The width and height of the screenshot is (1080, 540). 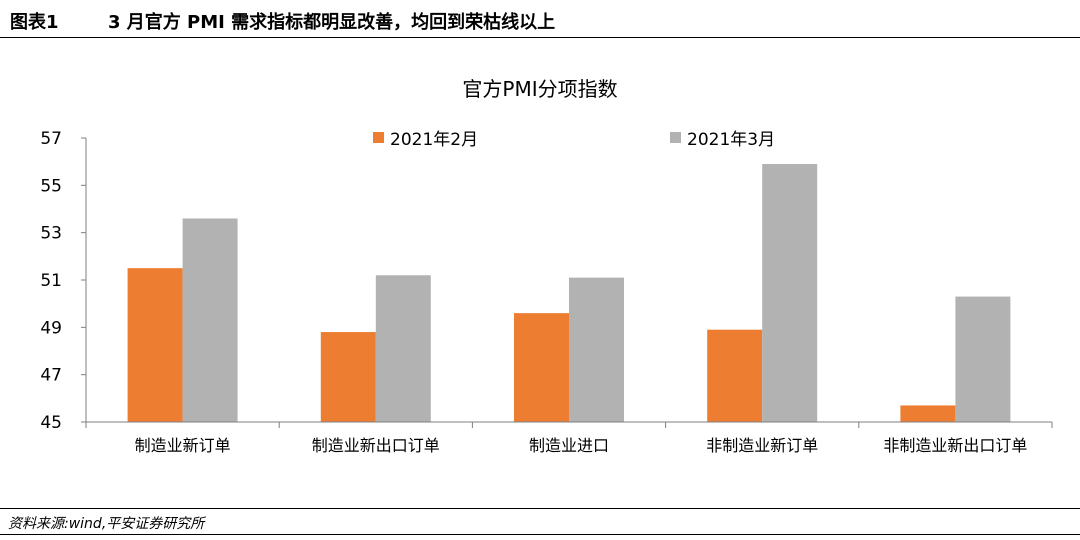 What do you see at coordinates (51, 186) in the screenshot?
I see `y-tick-label-55: 55` at bounding box center [51, 186].